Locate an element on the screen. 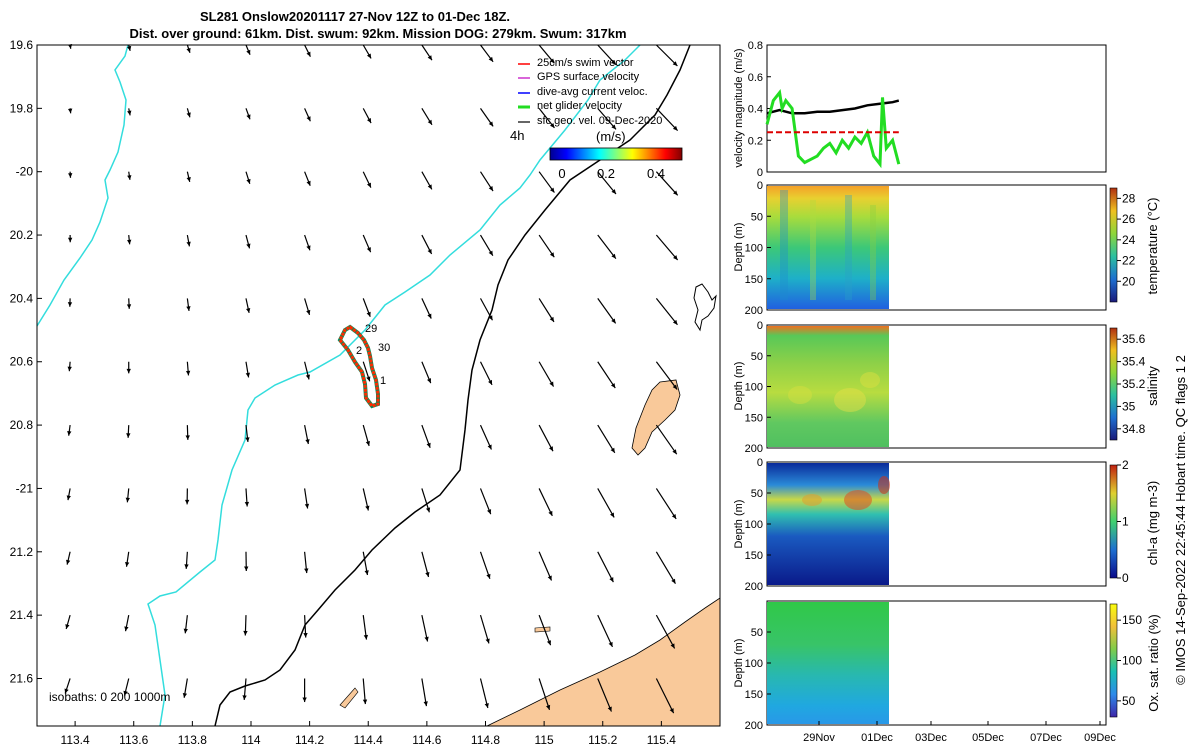 The width and height of the screenshot is (1200, 747). salinity-ylabel: Depth (m) is located at coordinates (739, 386).